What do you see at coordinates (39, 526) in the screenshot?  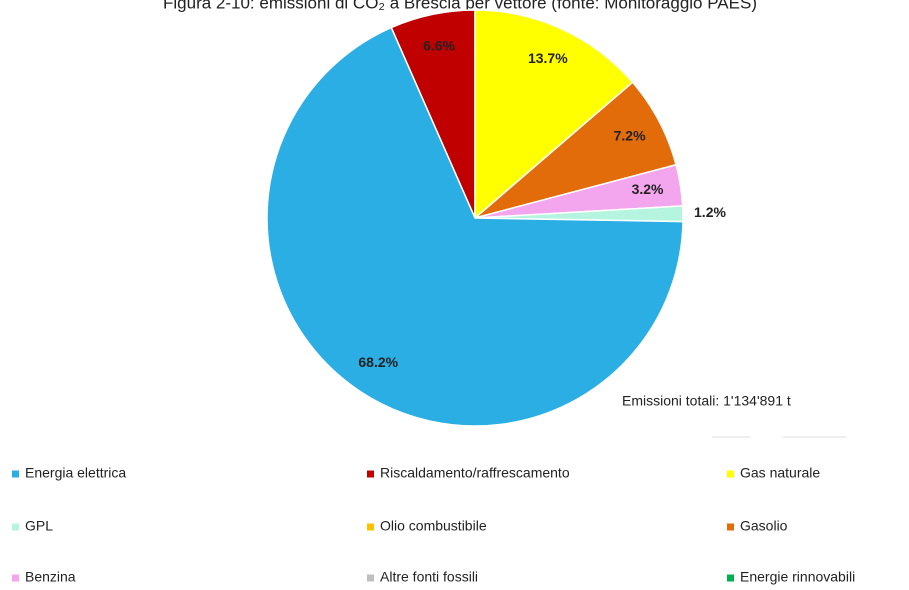 I see `legend-label: GPL` at bounding box center [39, 526].